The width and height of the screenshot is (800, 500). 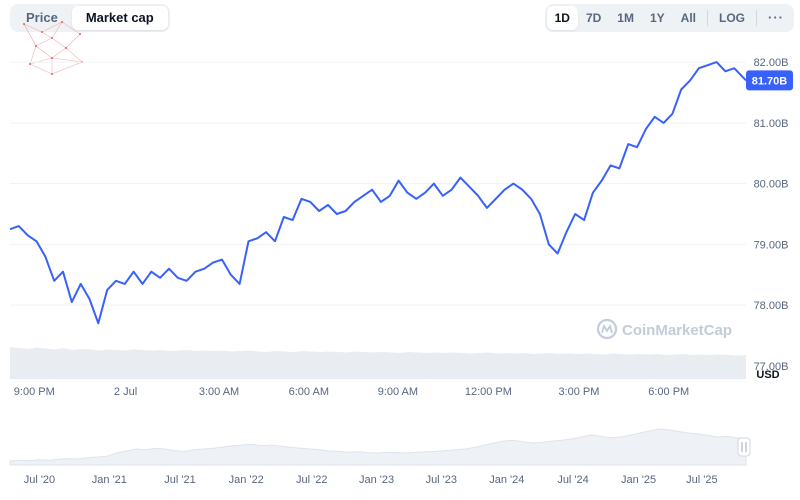 I want to click on tab-price: Price, so click(x=42, y=17).